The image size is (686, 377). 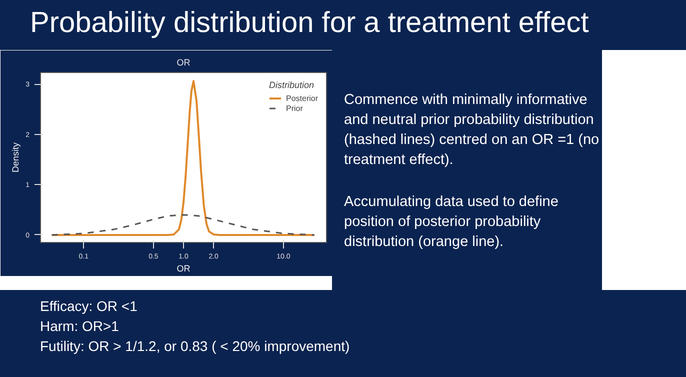 What do you see at coordinates (79, 326) in the screenshot?
I see `text: Harm: OR>1` at bounding box center [79, 326].